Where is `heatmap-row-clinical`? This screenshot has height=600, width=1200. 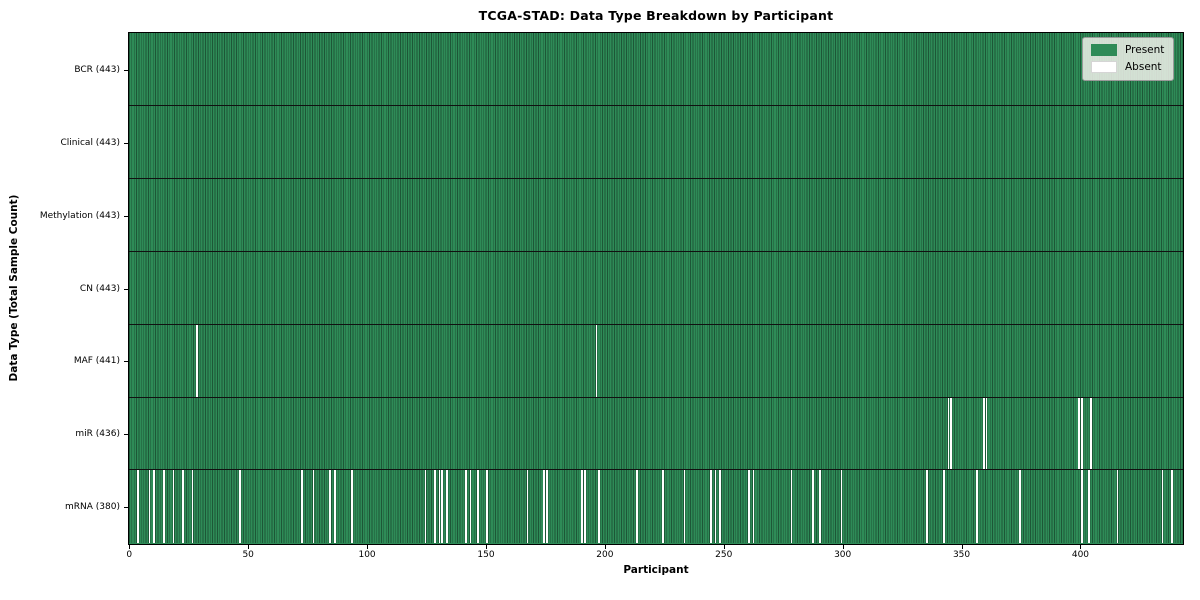
heatmap-row-clinical is located at coordinates (656, 142).